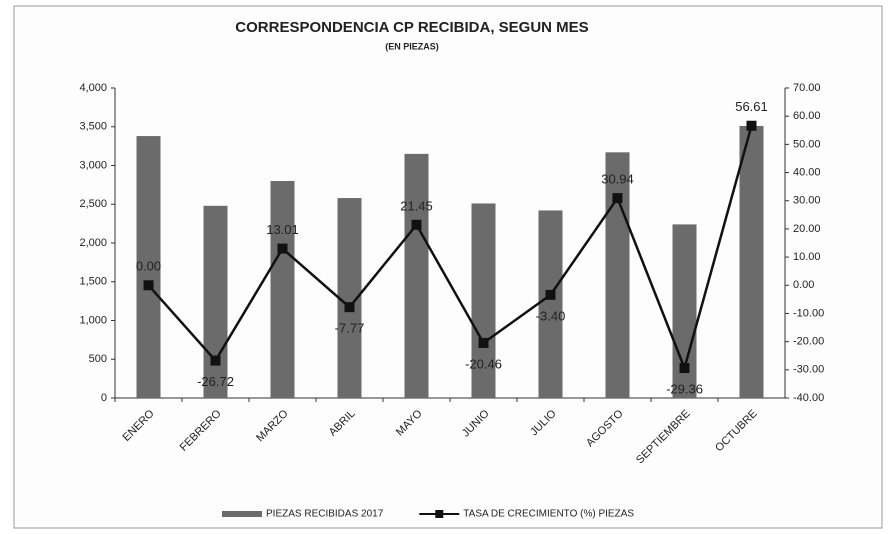 The image size is (890, 534). What do you see at coordinates (807, 144) in the screenshot?
I see `y2-tick-label: 50.00` at bounding box center [807, 144].